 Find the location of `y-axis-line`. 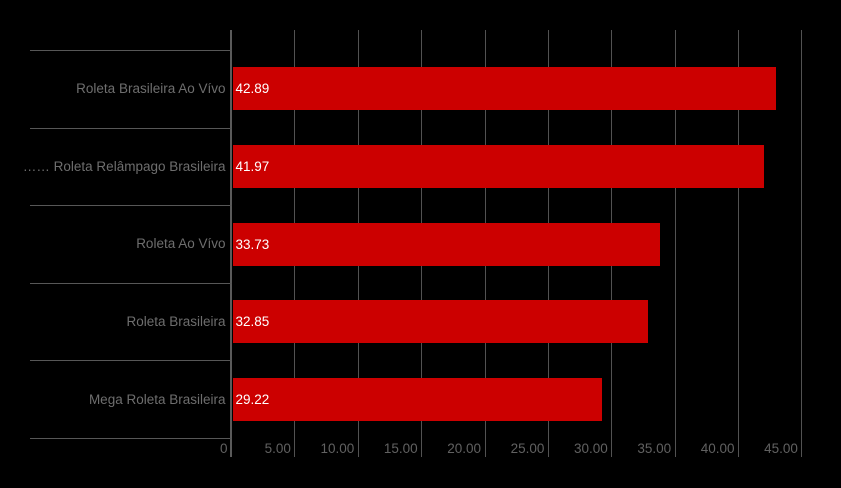

y-axis-line is located at coordinates (231, 243).